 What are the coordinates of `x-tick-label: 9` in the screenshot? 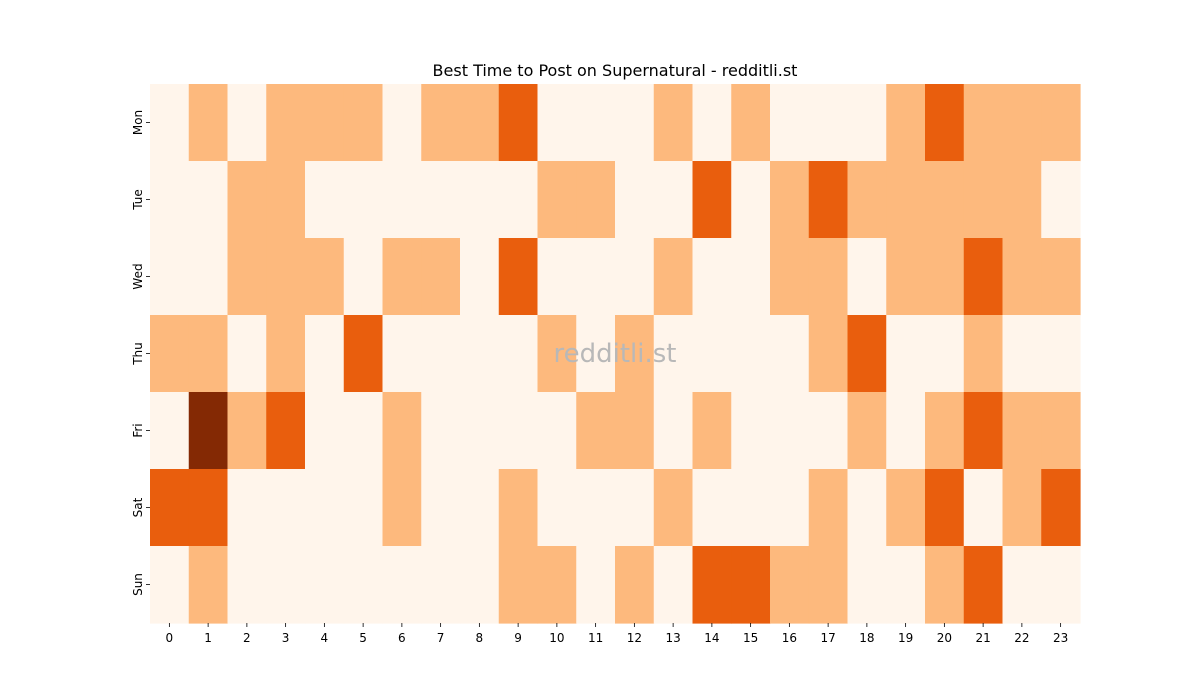 It's located at (518, 638).